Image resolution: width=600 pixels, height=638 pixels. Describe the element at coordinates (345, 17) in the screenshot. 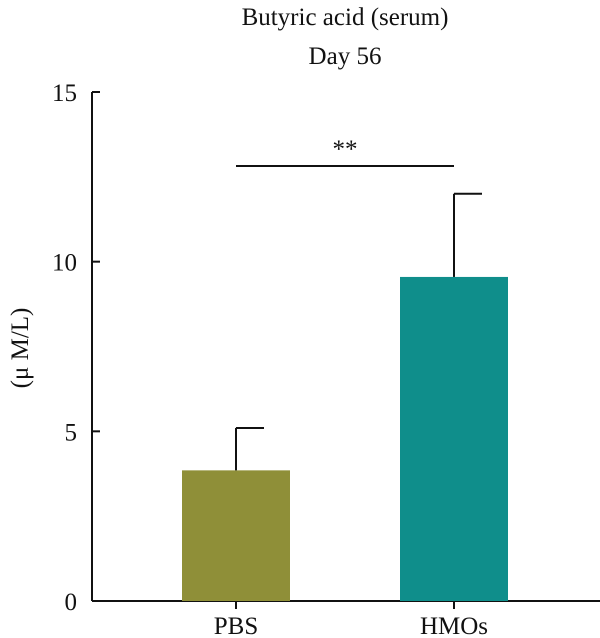

I see `chart-title: Butyric acid (serum)` at that location.